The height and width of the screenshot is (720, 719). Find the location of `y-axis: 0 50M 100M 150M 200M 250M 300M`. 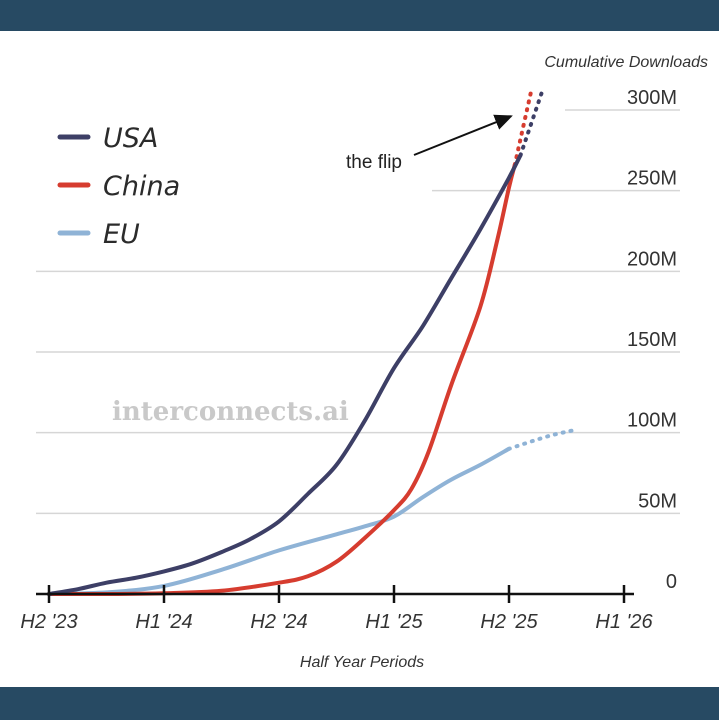

y-axis: 0 50M 100M 150M 200M 250M 300M is located at coordinates (652, 340).